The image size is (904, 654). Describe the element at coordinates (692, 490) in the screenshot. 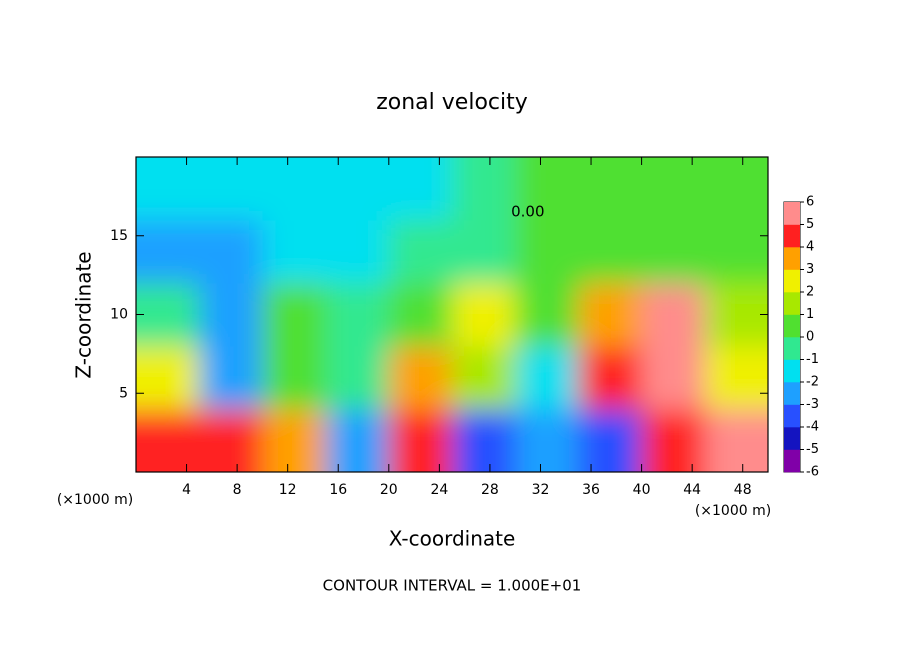

I see `x-tick-label: 44` at that location.